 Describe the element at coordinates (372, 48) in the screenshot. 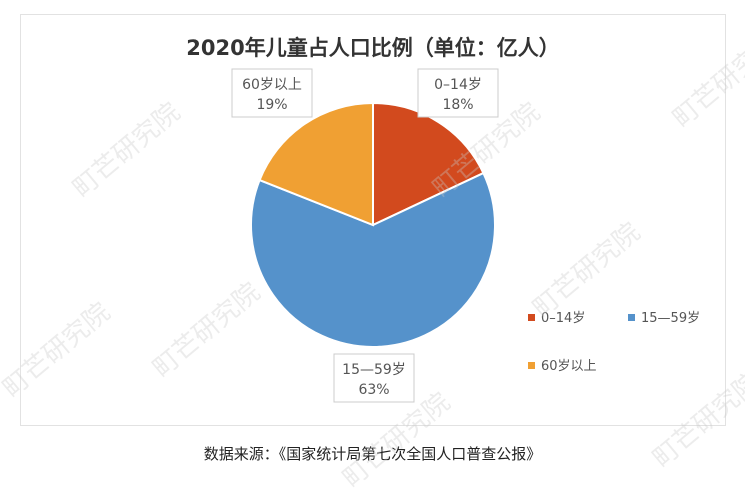

I see `chart-title: 2020年儿童占人口比例（单位：亿人）` at that location.